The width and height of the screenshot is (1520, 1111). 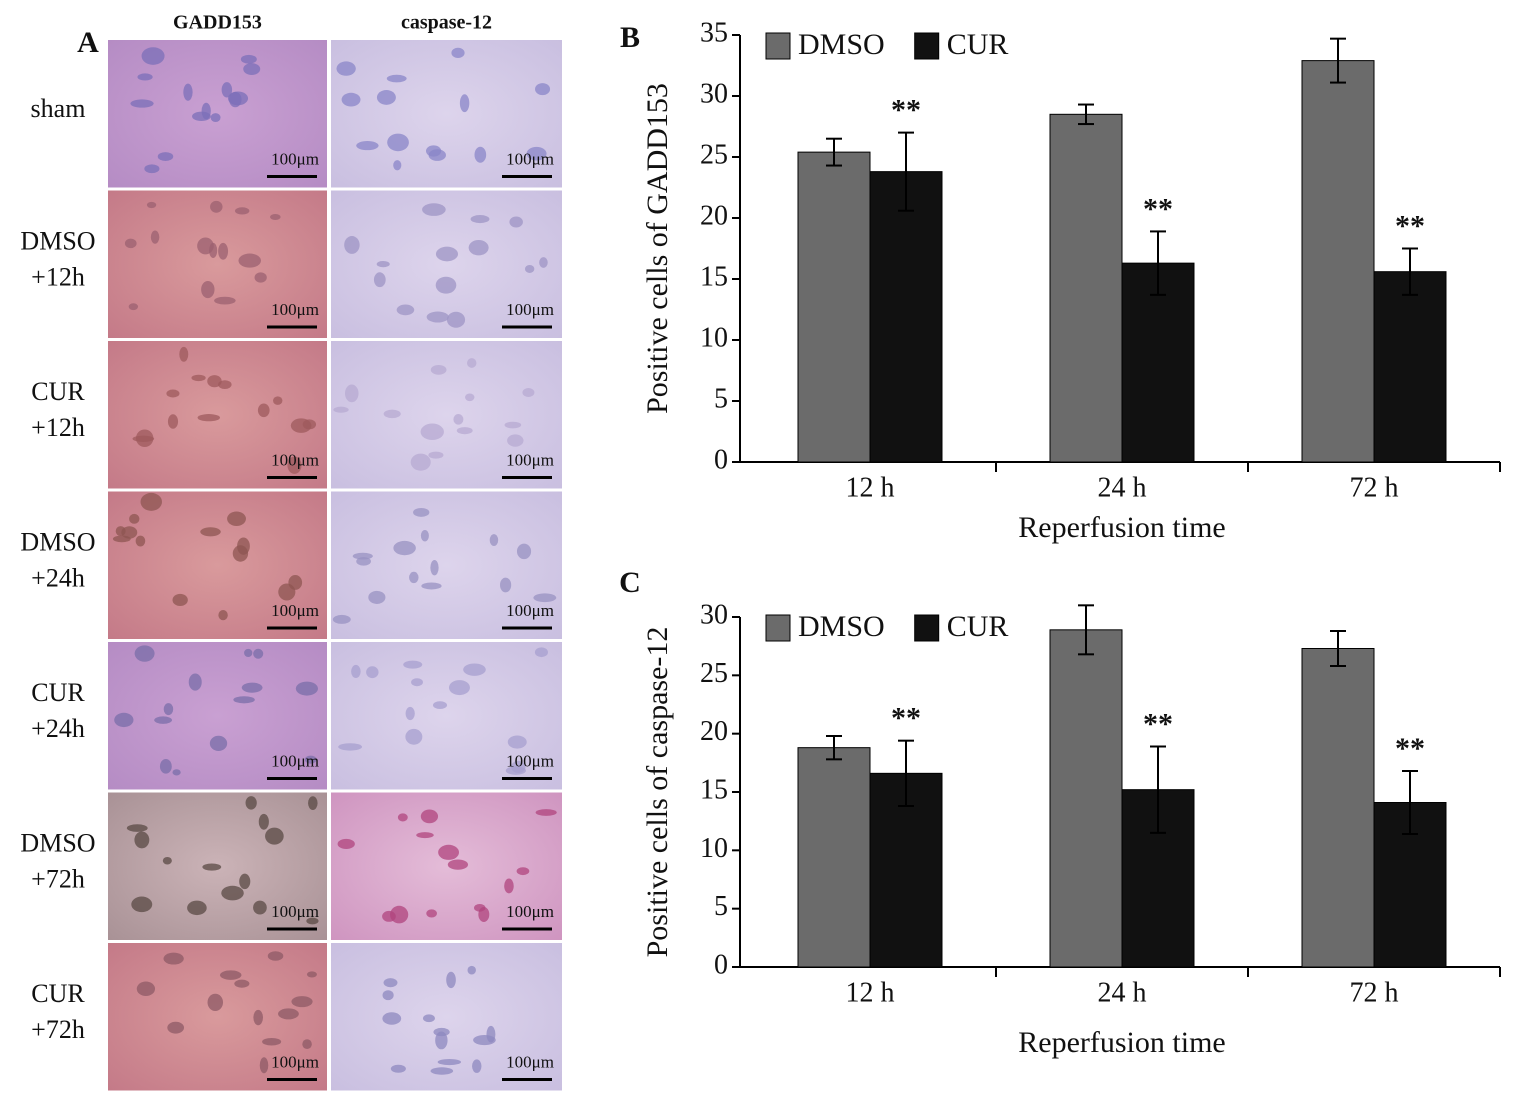 I want to click on x-tick-label: 24 h, so click(x=1122, y=487).